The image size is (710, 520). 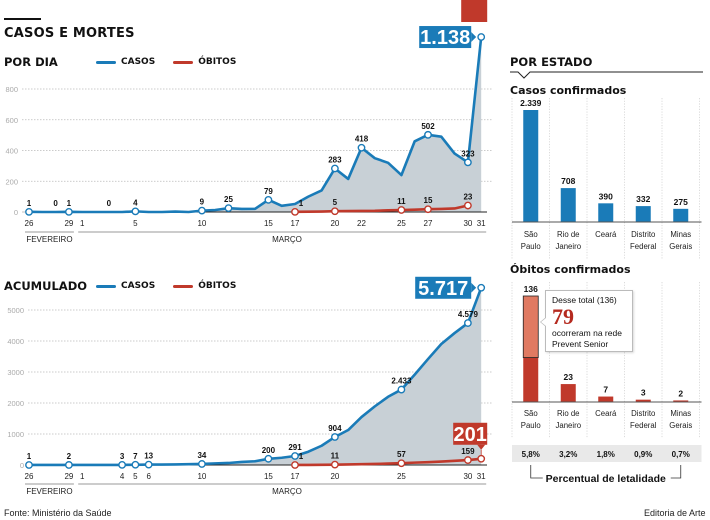 What do you see at coordinates (606, 75) in the screenshot?
I see `por-estado-rule` at bounding box center [606, 75].